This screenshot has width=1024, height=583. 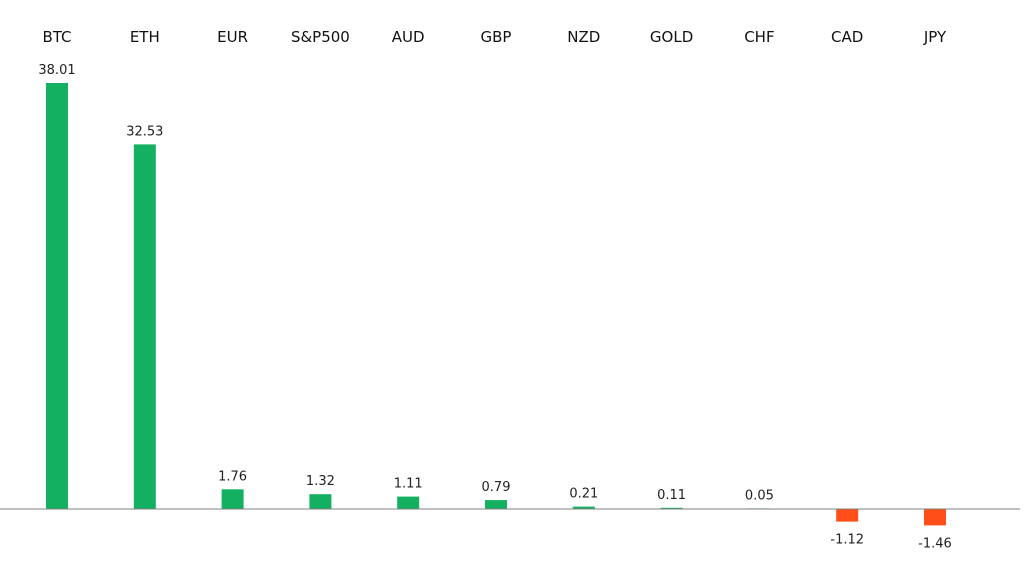 What do you see at coordinates (759, 495) in the screenshot?
I see `value-label: 0.05` at bounding box center [759, 495].